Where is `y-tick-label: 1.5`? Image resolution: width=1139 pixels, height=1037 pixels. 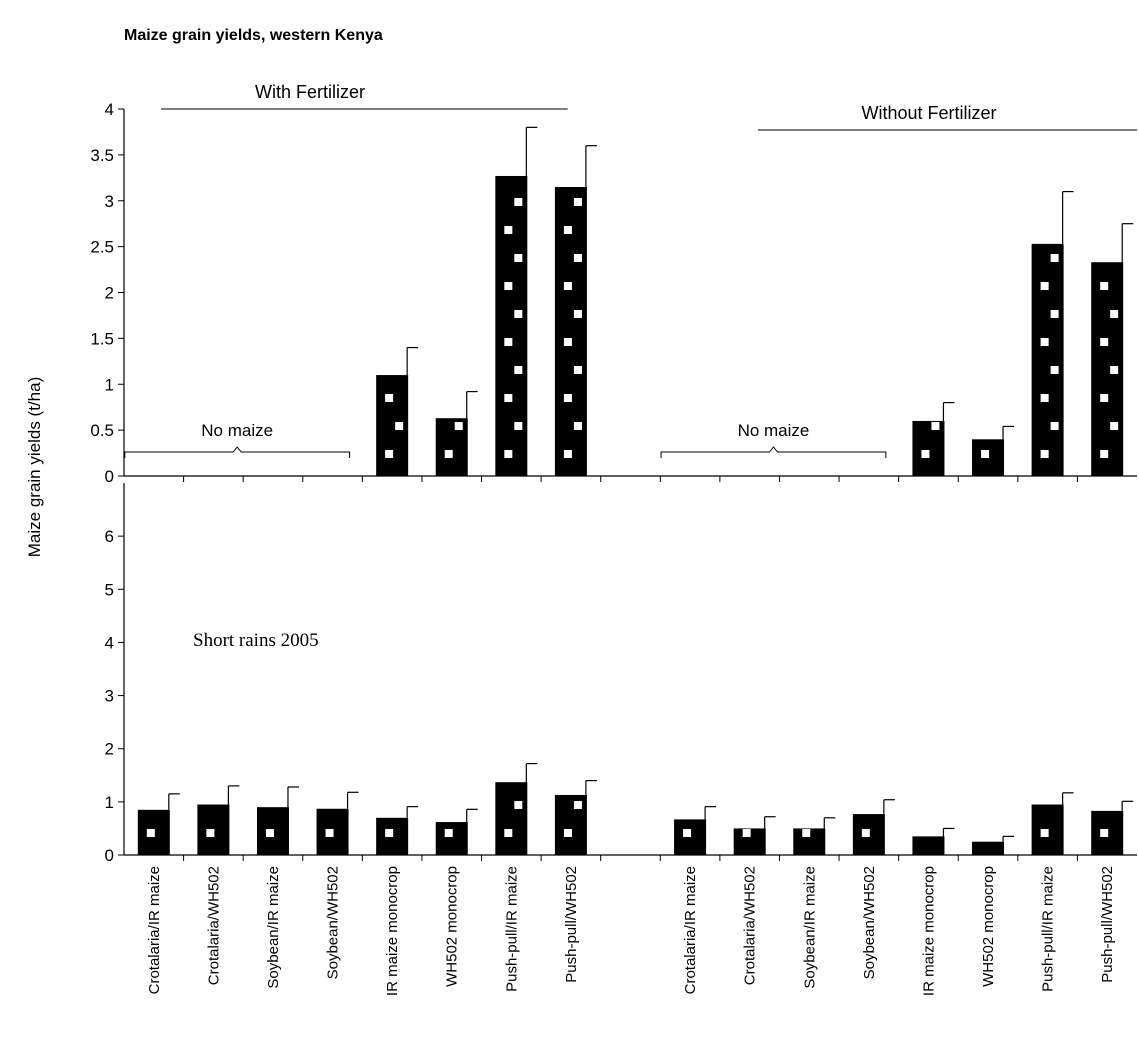 y-tick-label: 1.5 is located at coordinates (102, 338).